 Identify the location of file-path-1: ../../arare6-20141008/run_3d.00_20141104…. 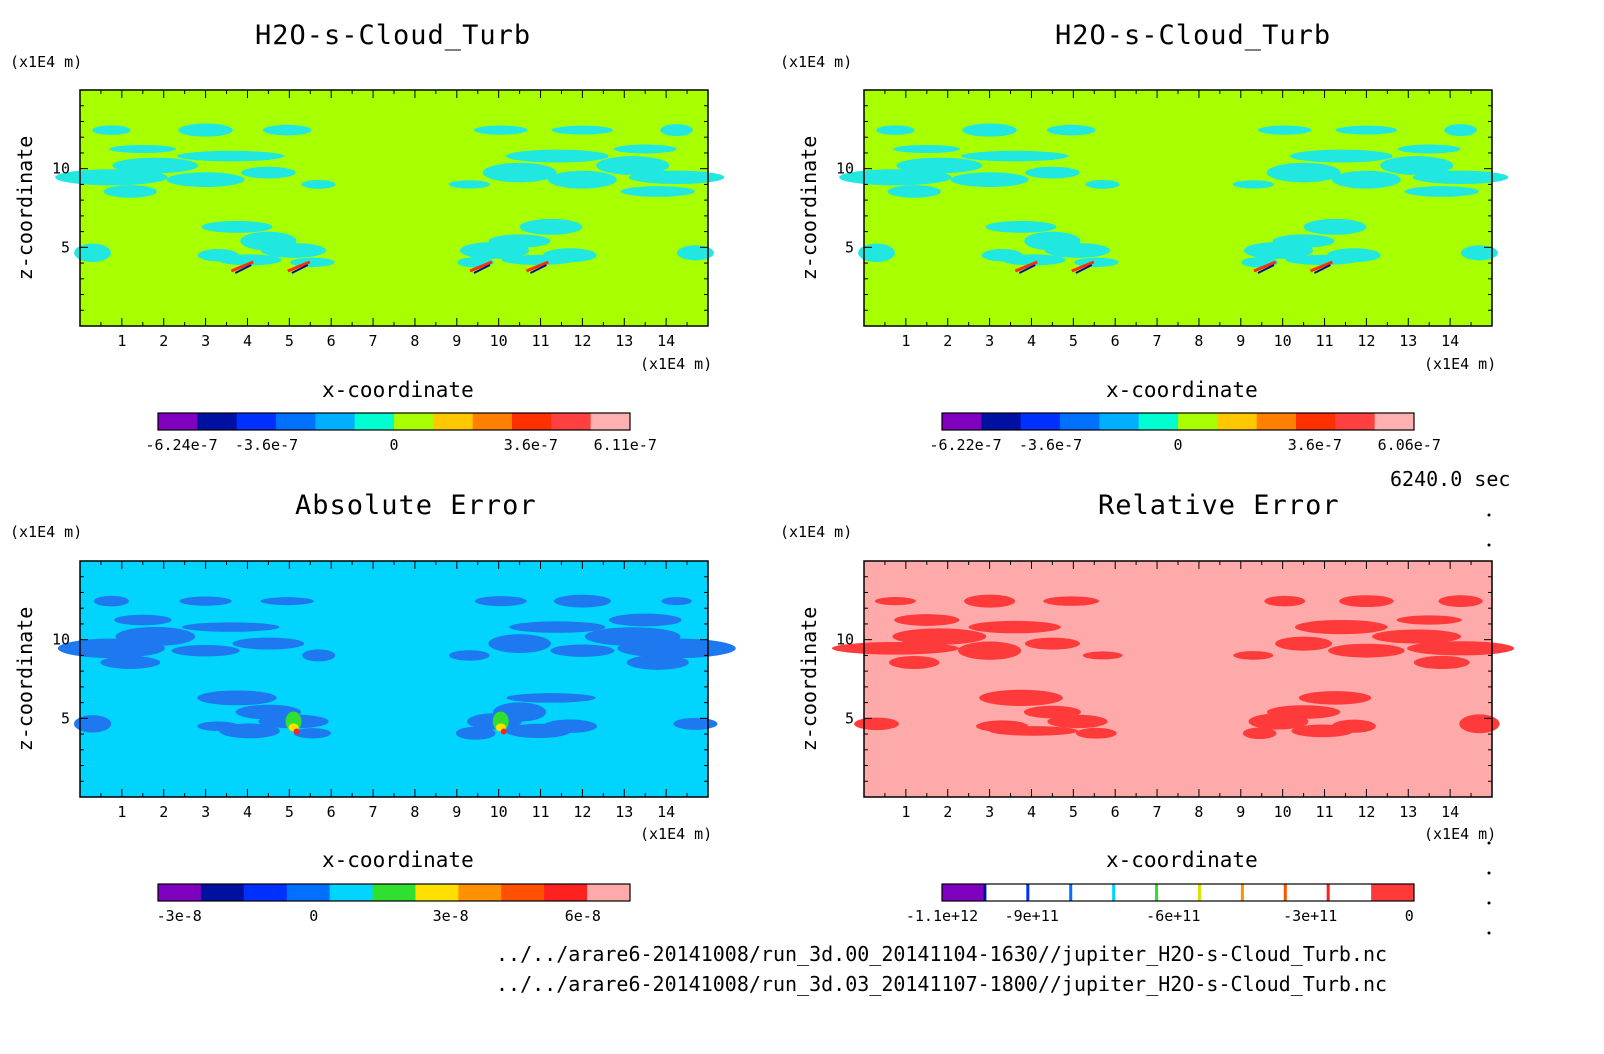
(942, 954).